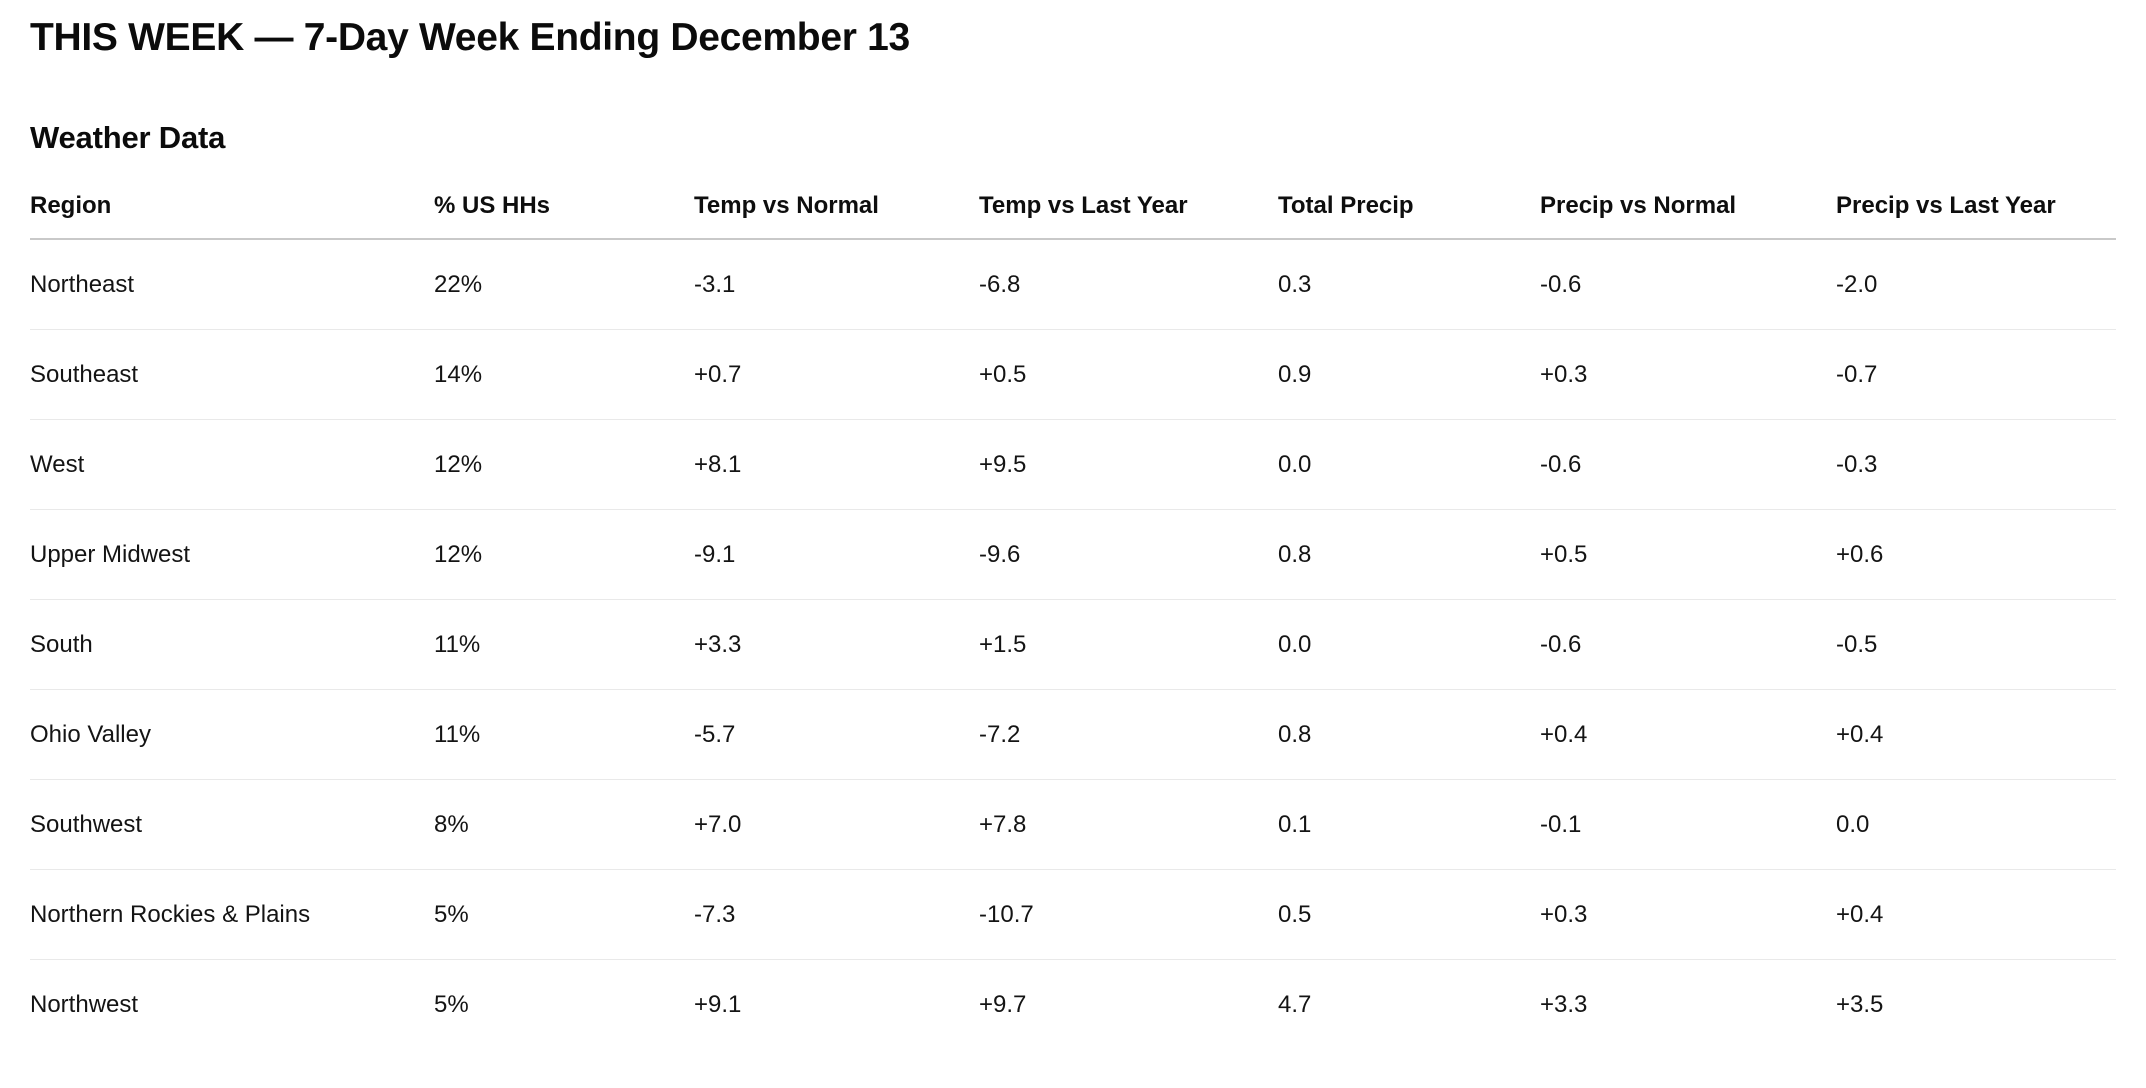  What do you see at coordinates (1295, 1004) in the screenshot?
I see `value-cell: 4.7` at bounding box center [1295, 1004].